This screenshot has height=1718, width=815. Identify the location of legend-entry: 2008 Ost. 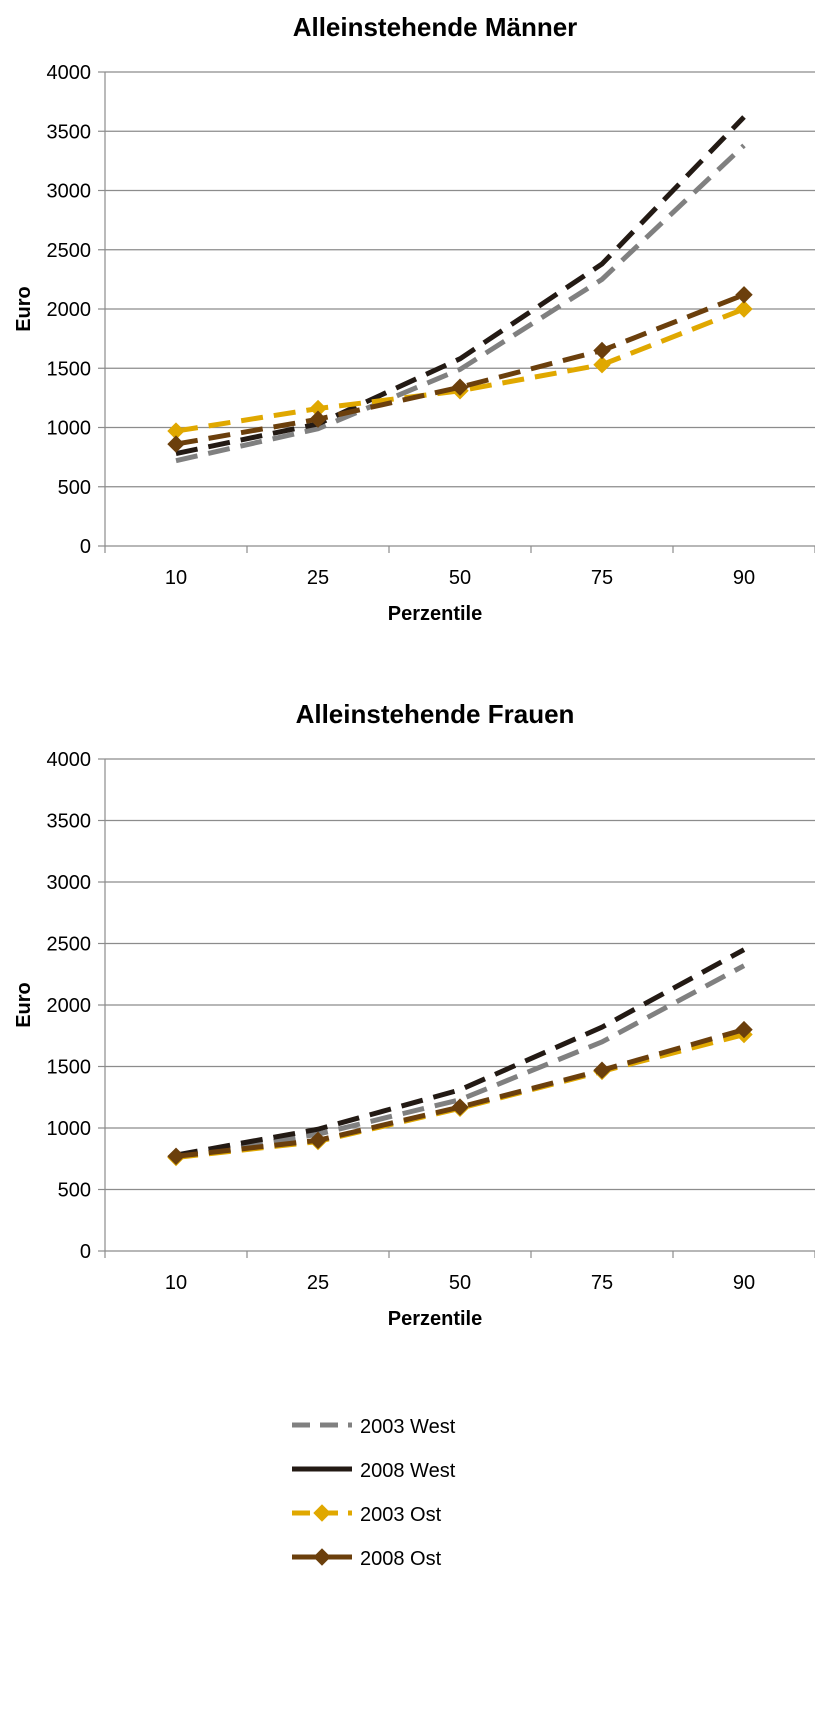
(367, 1559).